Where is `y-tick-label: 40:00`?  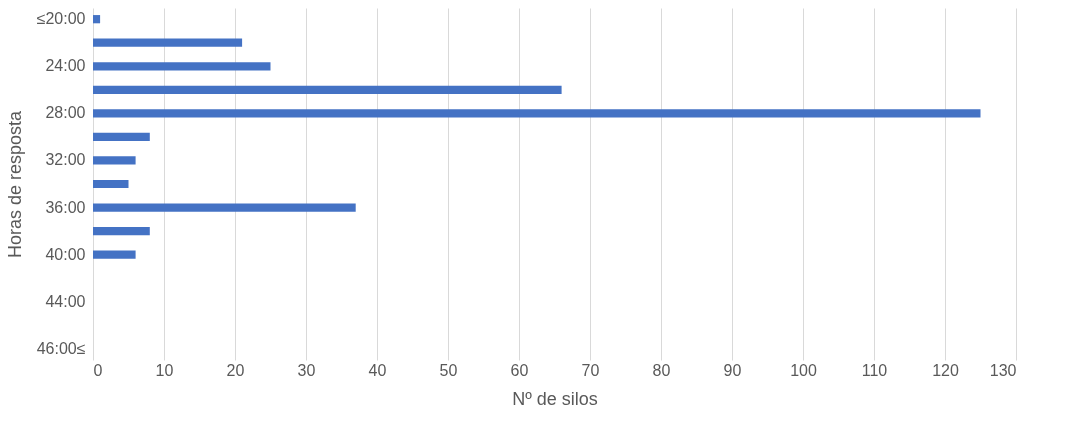
y-tick-label: 40:00 is located at coordinates (65, 254).